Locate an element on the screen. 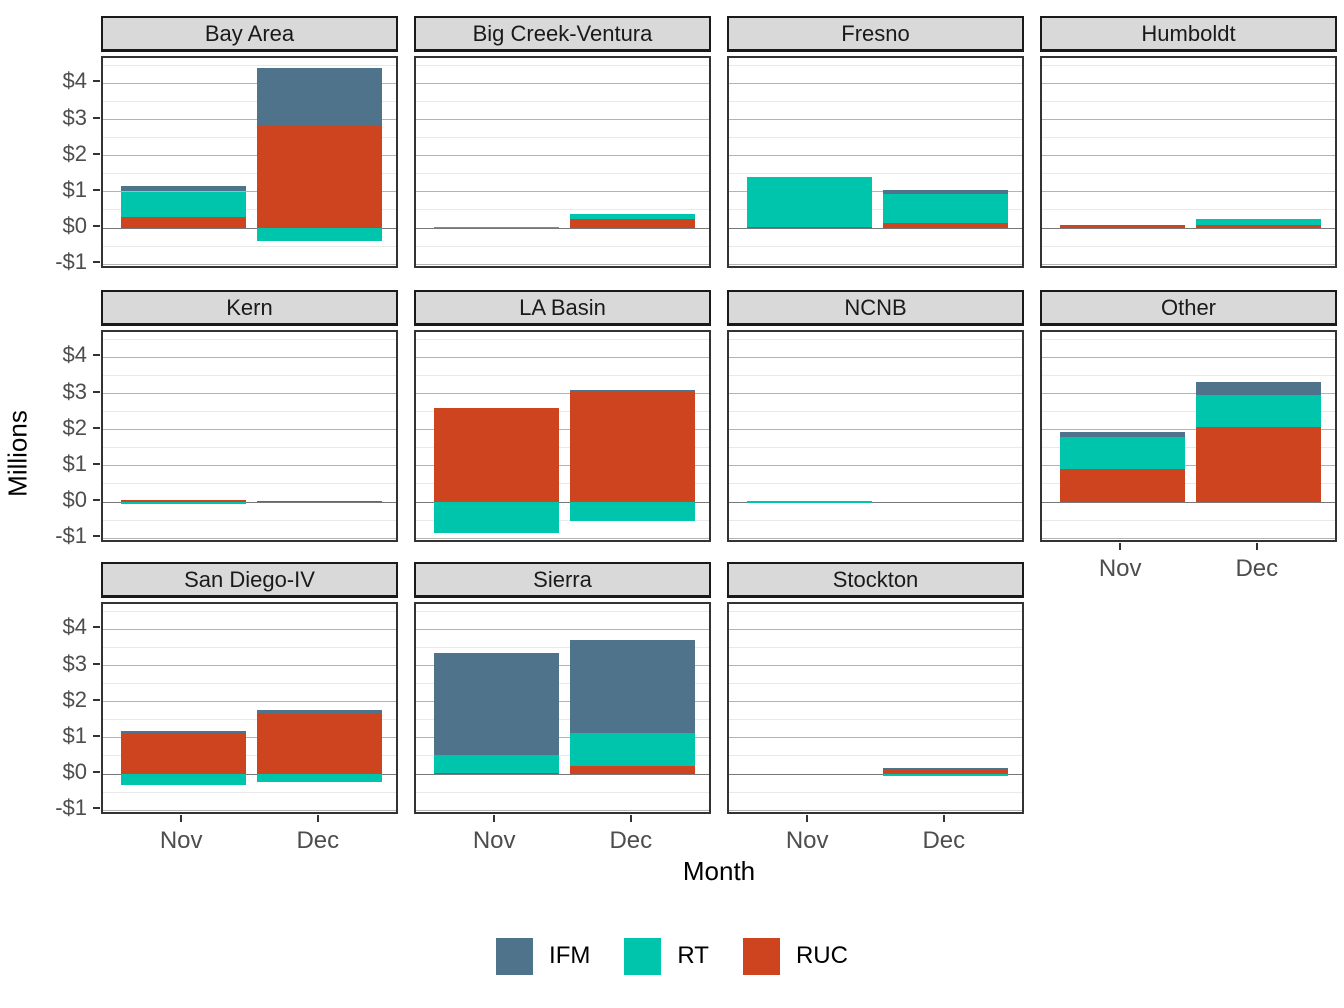 This screenshot has height=1008, width=1344. y-axis-tick-label: $2 is located at coordinates (74, 699).